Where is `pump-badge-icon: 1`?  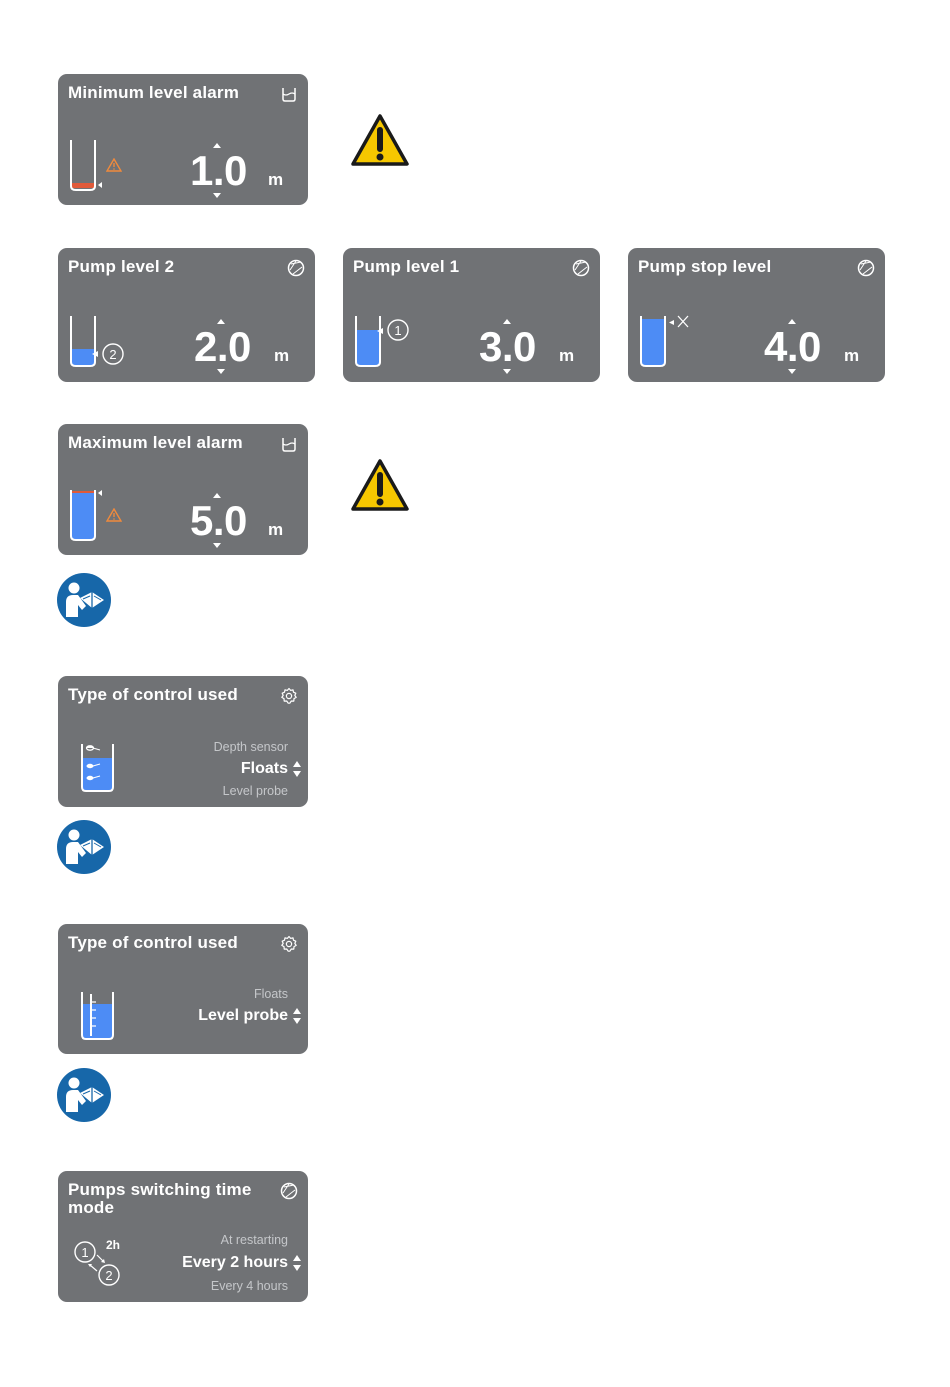 pump-badge-icon: 1 is located at coordinates (398, 330).